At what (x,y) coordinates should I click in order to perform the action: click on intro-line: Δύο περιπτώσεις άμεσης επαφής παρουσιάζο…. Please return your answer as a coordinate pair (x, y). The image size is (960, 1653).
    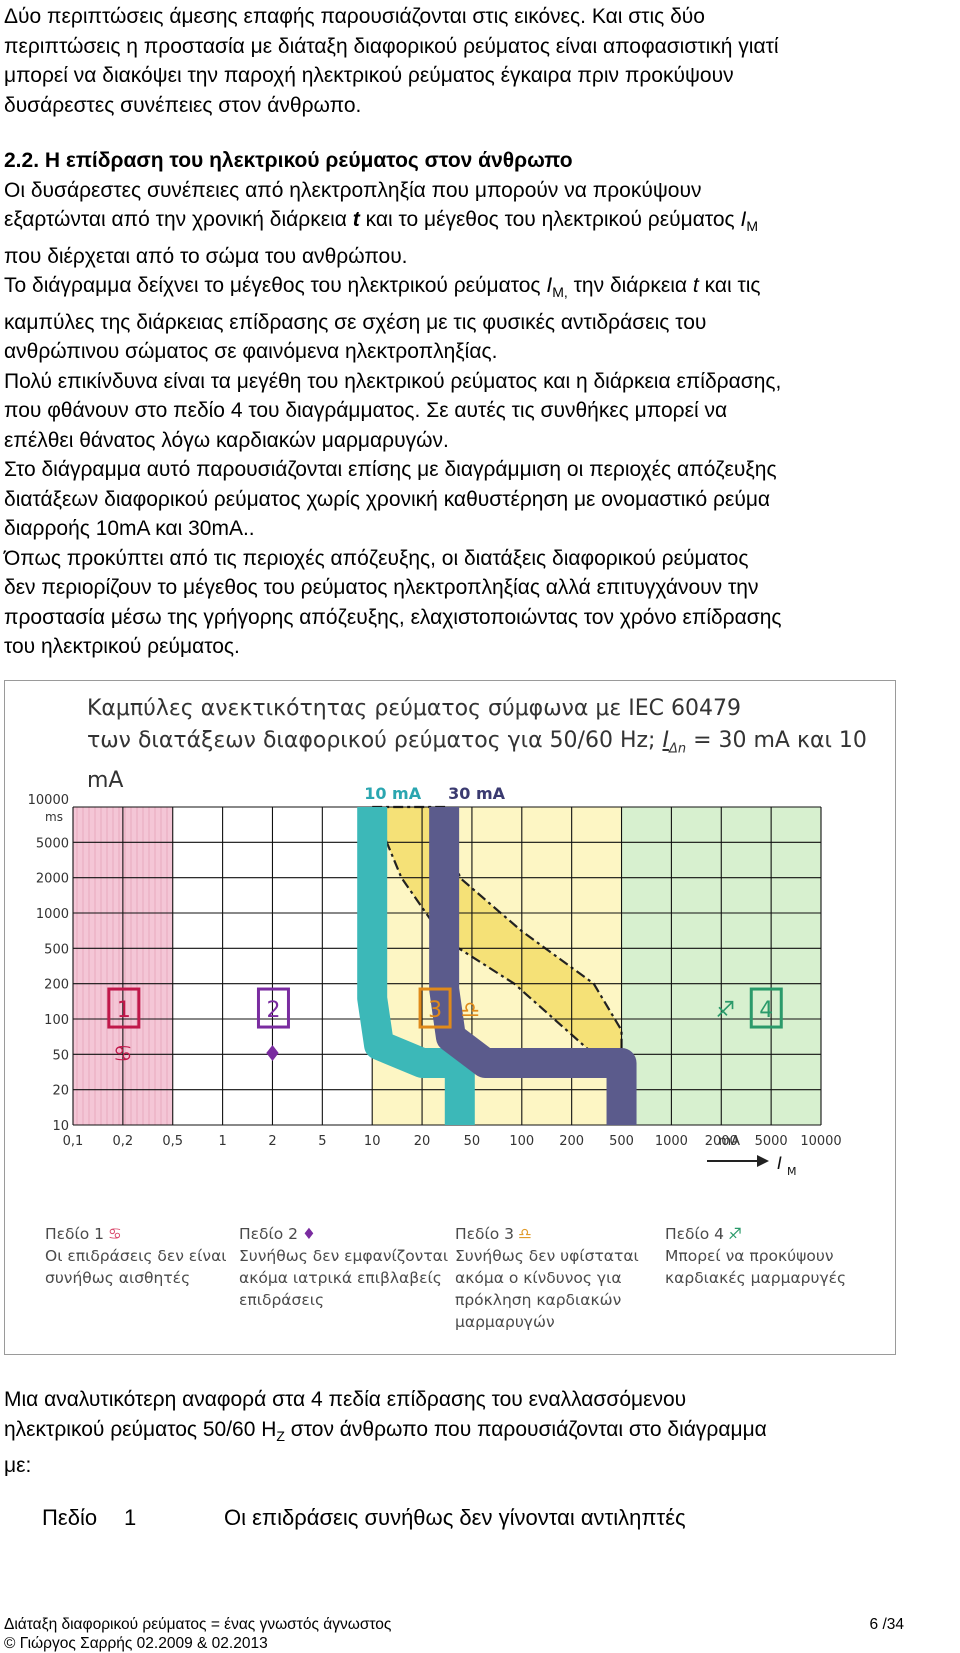
    Looking at the image, I should click on (354, 16).